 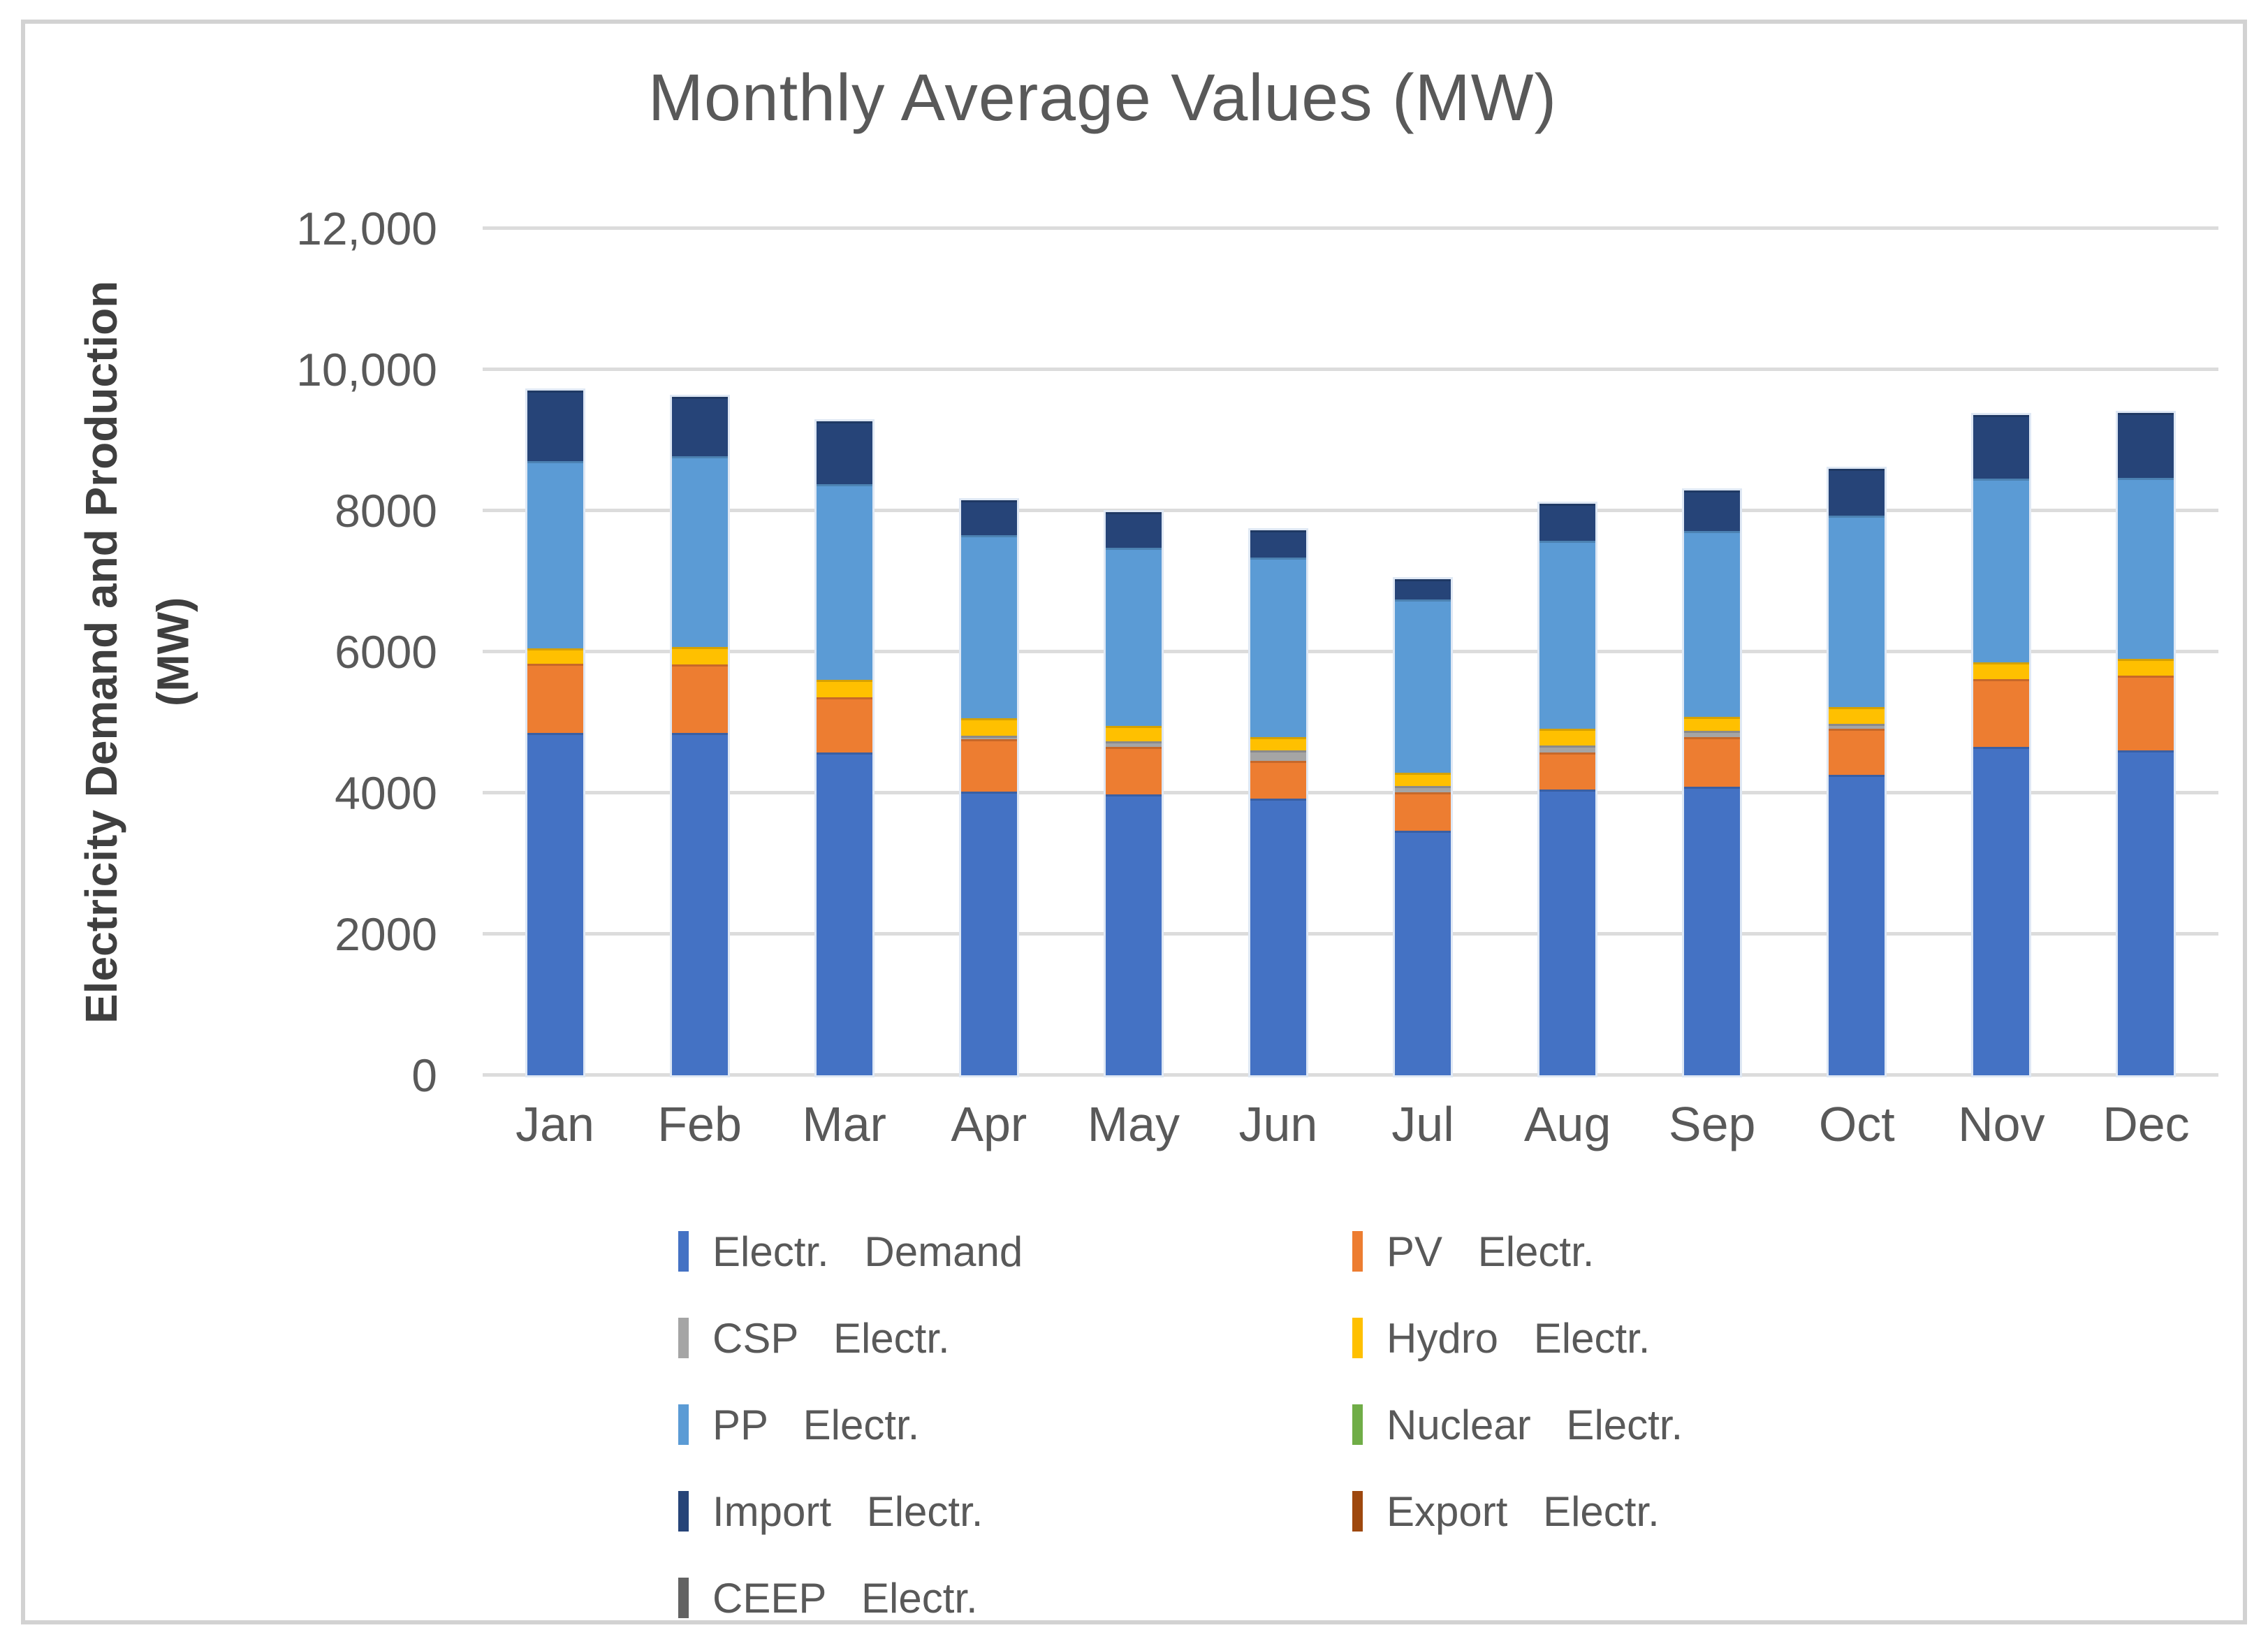 I want to click on bar-segment-jan-electr-demand, so click(x=555, y=904).